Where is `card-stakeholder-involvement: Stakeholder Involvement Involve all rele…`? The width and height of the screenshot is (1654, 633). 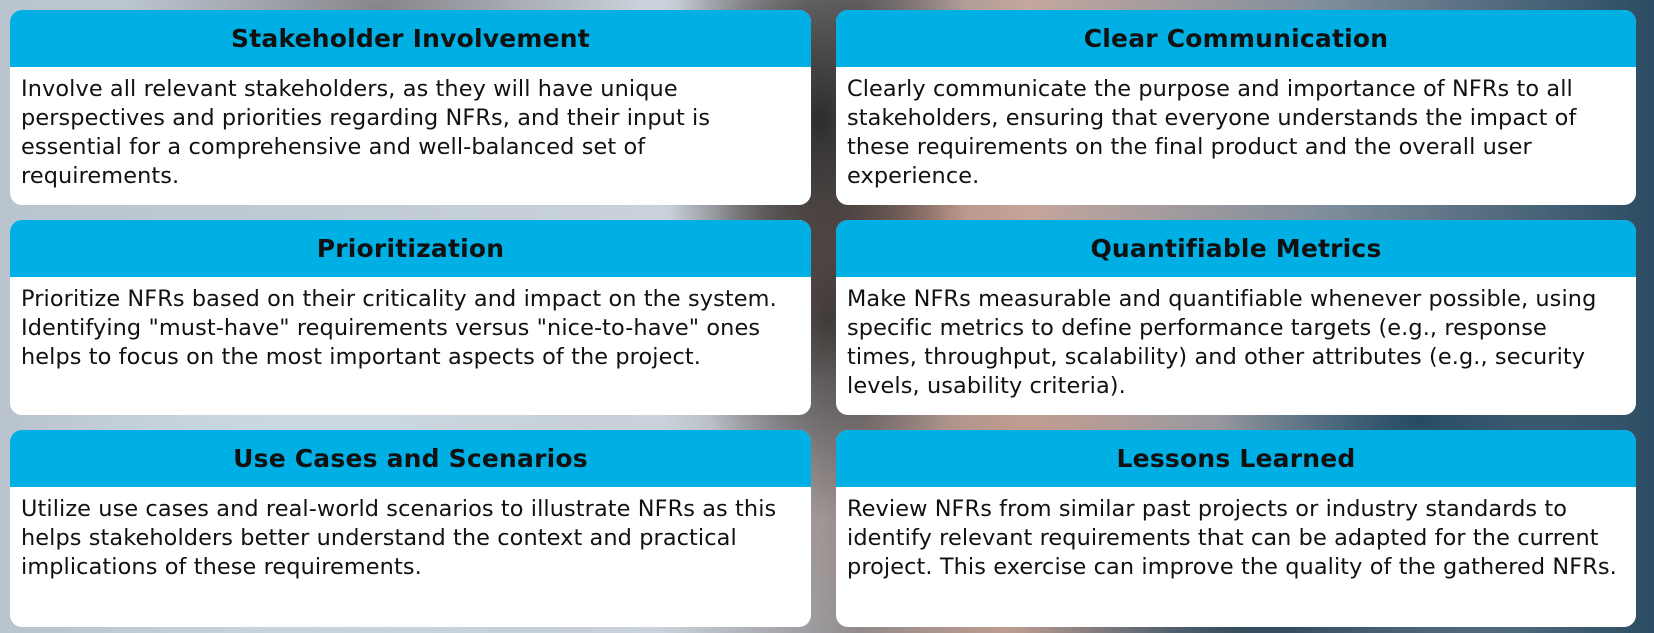 card-stakeholder-involvement: Stakeholder Involvement Involve all rele… is located at coordinates (410, 107).